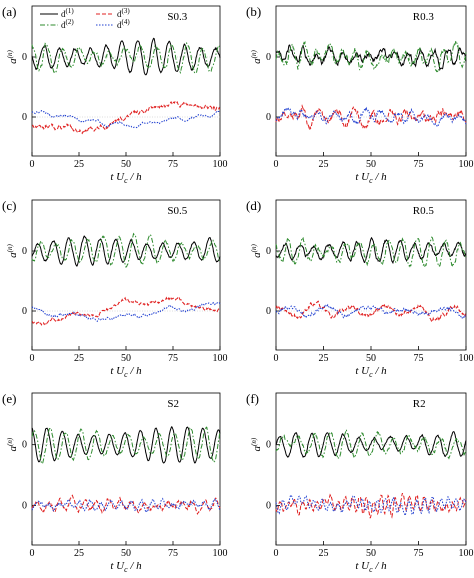 The width and height of the screenshot is (474, 578). I want to click on panel-a: 0 0 0 25 50 75 100 (a) S0.3 a(n) t Uc / h, so click(115, 94).